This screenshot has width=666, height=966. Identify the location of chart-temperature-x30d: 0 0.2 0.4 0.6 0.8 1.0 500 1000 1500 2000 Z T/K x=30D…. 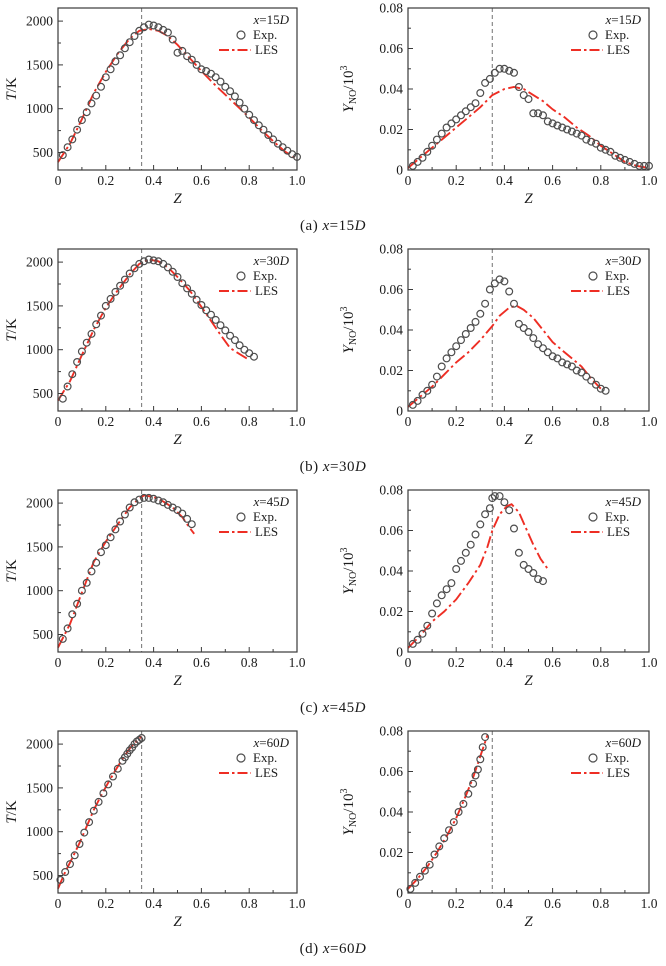
(155, 348).